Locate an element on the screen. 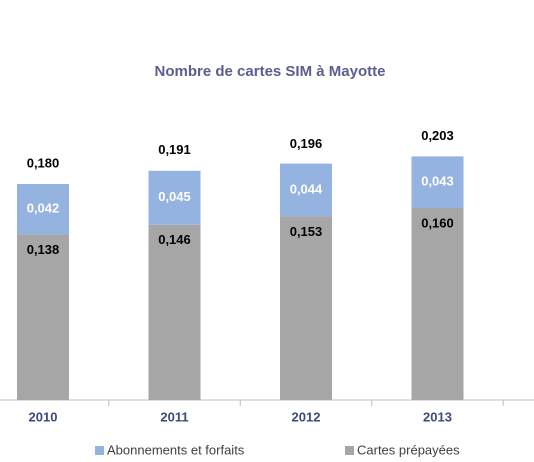 This screenshot has height=462, width=534. x-tick-label: 2010 is located at coordinates (43, 416).